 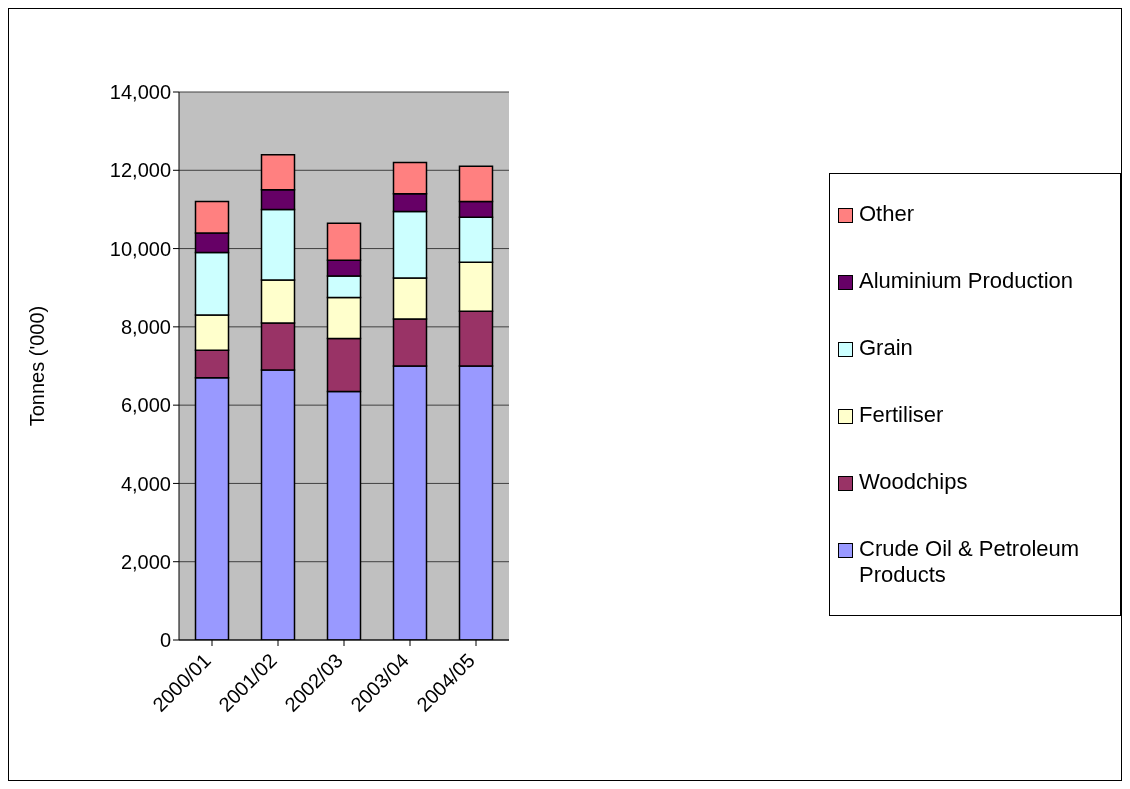 I want to click on y-tick-label: 6,000, so click(x=145, y=405).